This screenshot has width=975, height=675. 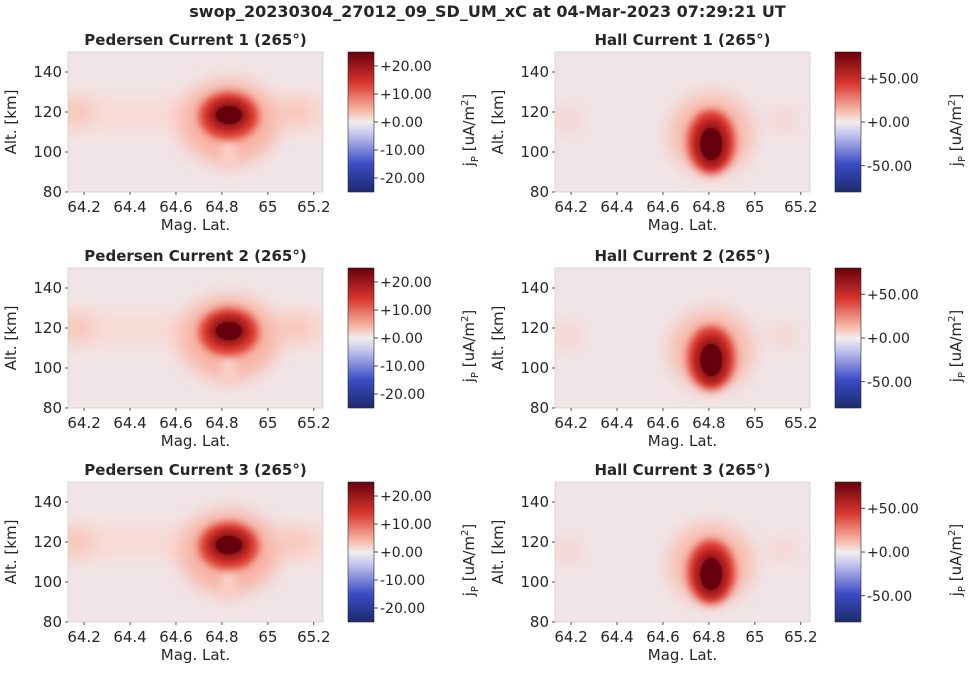 What do you see at coordinates (682, 470) in the screenshot?
I see `panel-title: Hall Current 3 (265°)` at bounding box center [682, 470].